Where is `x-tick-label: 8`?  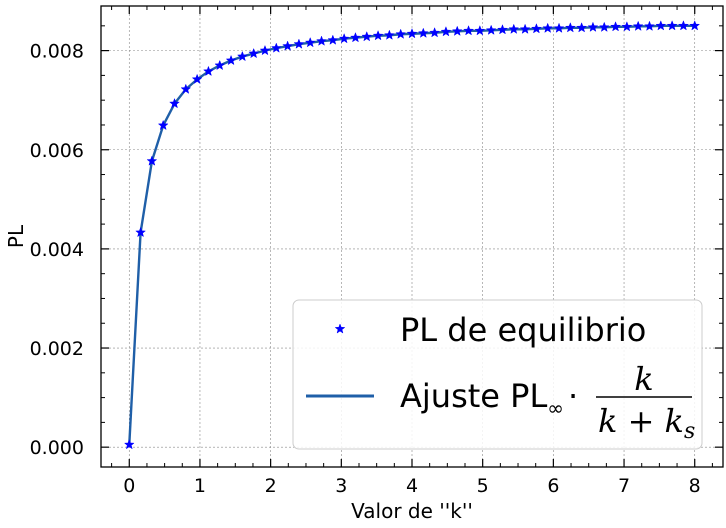
x-tick-label: 8 is located at coordinates (695, 486).